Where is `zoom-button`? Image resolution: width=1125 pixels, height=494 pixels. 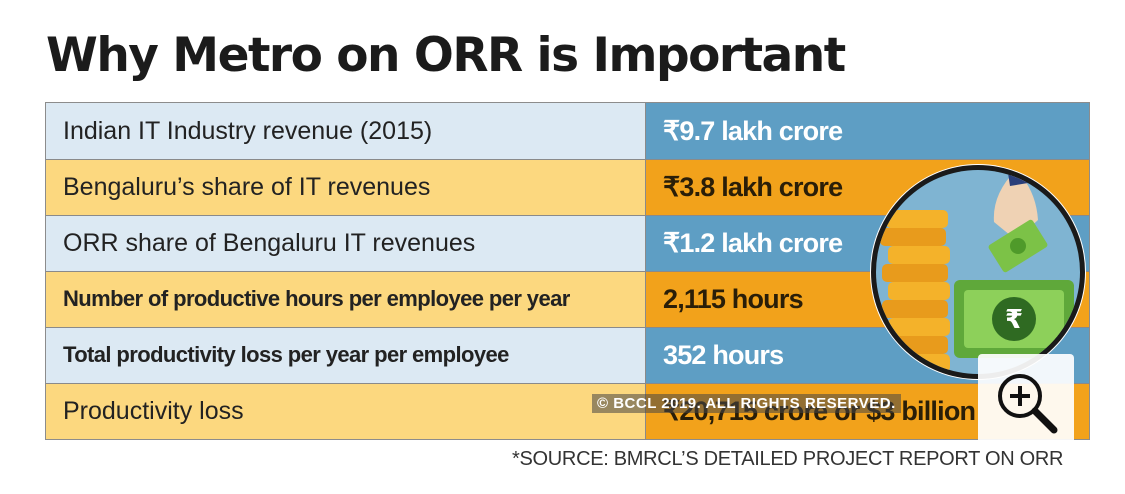
zoom-button is located at coordinates (1026, 402).